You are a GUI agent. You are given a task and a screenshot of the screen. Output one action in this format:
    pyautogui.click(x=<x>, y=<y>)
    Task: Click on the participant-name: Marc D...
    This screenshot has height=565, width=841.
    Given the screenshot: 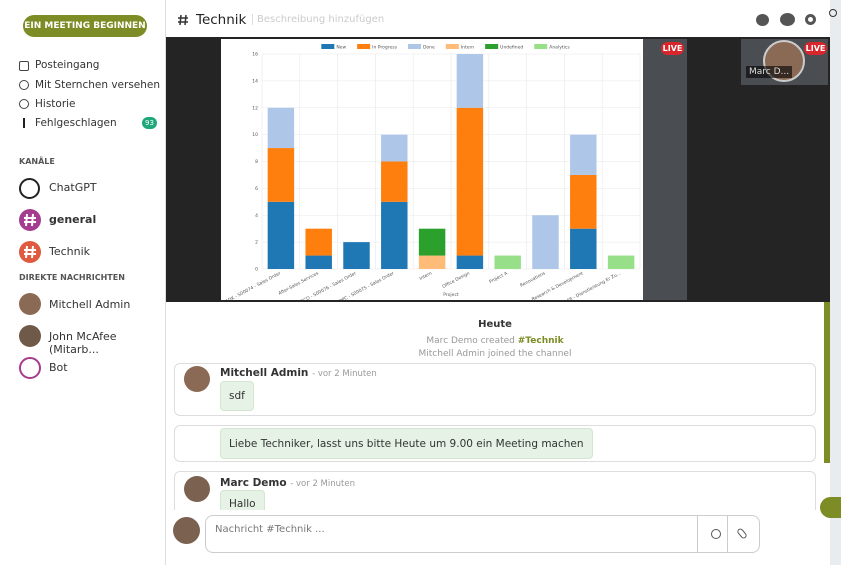 What is the action you would take?
    pyautogui.click(x=769, y=72)
    